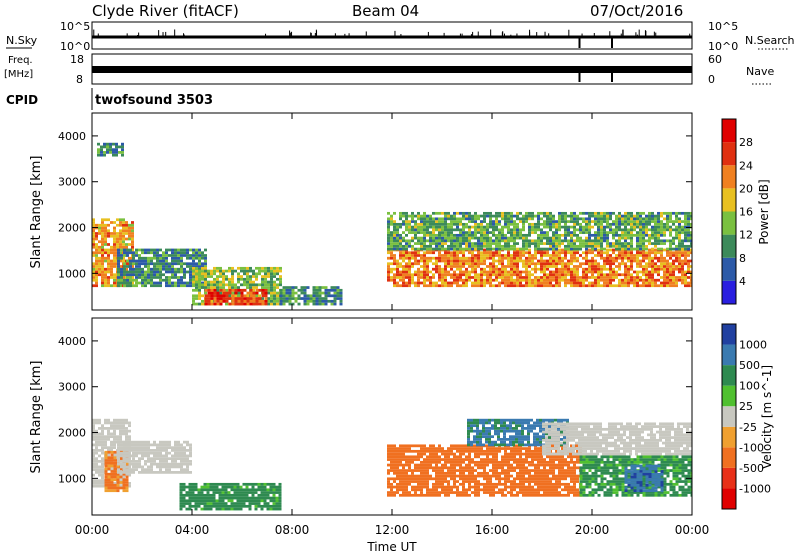 This screenshot has height=554, width=800. Describe the element at coordinates (723, 26) in the screenshot. I see `noise-right-tick-top: 10^5` at that location.